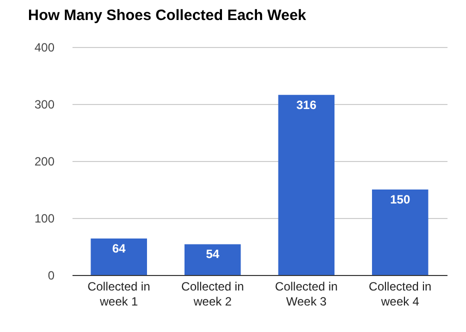 This screenshot has width=466, height=332. What do you see at coordinates (44, 105) in the screenshot?
I see `y-tick-label: 300` at bounding box center [44, 105].